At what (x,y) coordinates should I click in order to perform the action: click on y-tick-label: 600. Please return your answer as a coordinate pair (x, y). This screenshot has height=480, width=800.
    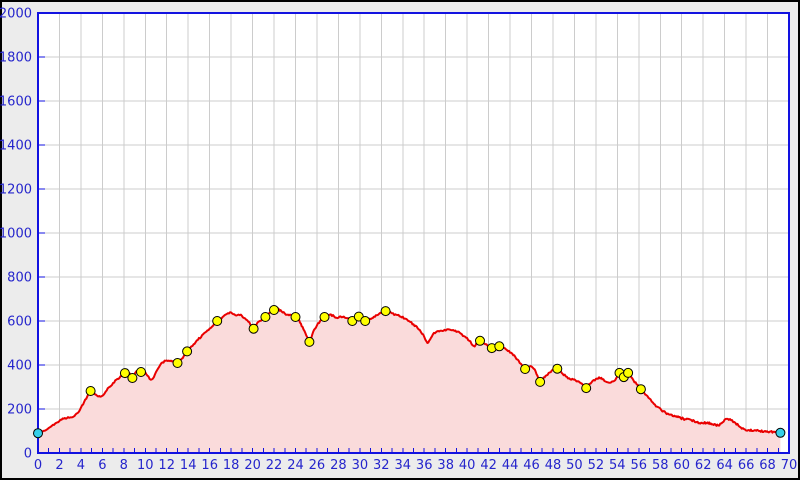
    Looking at the image, I should click on (19, 322).